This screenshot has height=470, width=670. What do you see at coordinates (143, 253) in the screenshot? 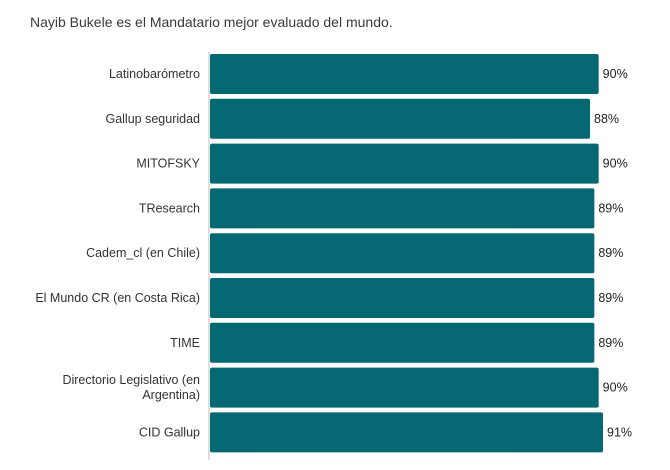
I see `category-label: Cadem_cl (en Chile)` at bounding box center [143, 253].